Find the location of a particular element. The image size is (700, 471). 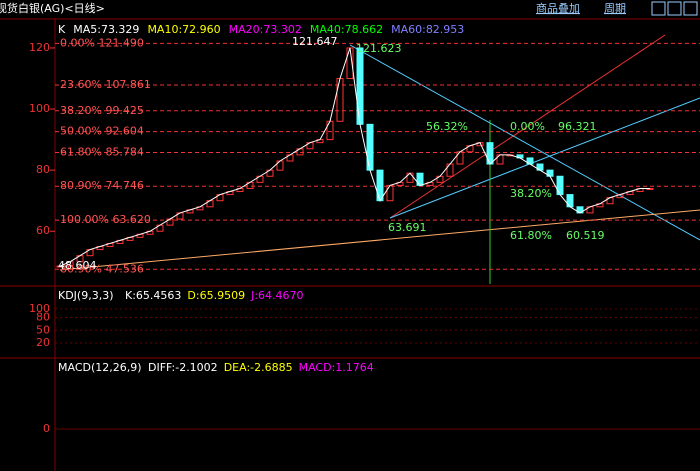

macd-label: DIFF:-2.1002 is located at coordinates (183, 367).